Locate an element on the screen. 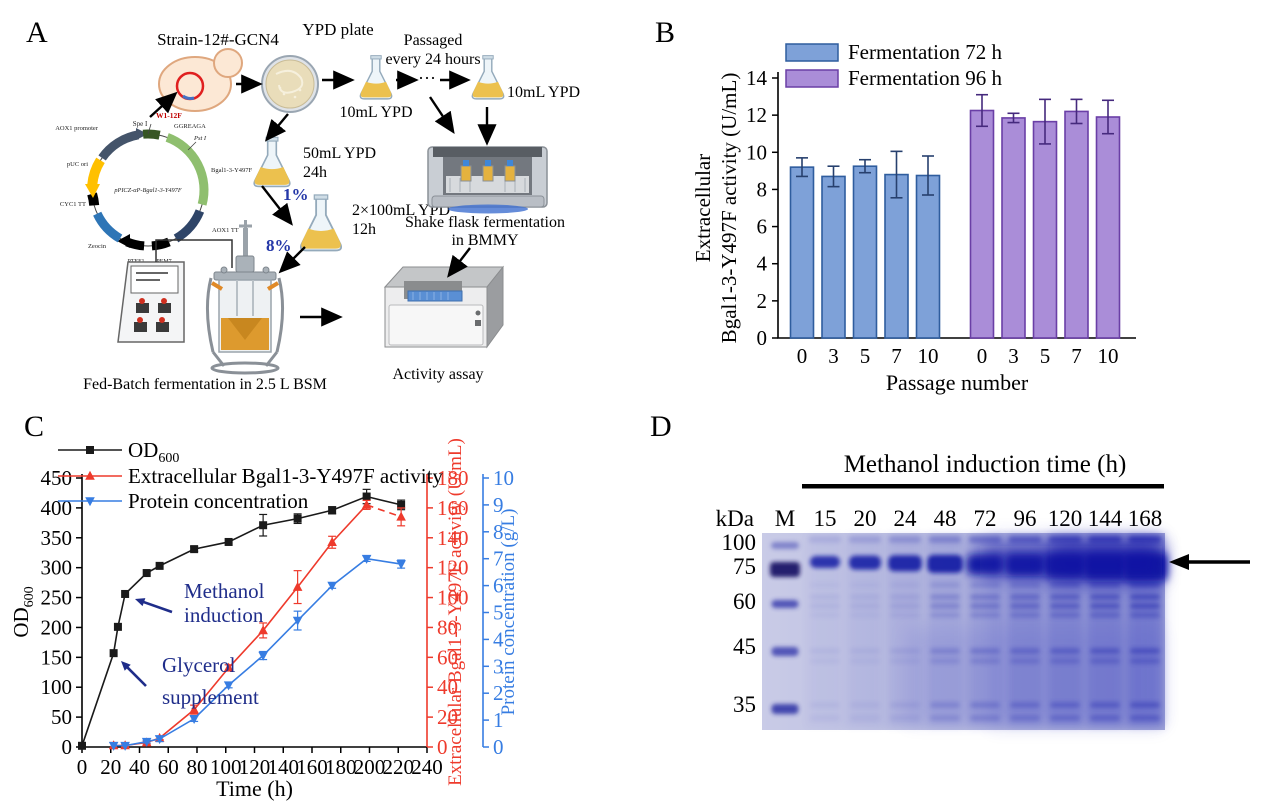  lane-label-96: 96 is located at coordinates (1025, 518).